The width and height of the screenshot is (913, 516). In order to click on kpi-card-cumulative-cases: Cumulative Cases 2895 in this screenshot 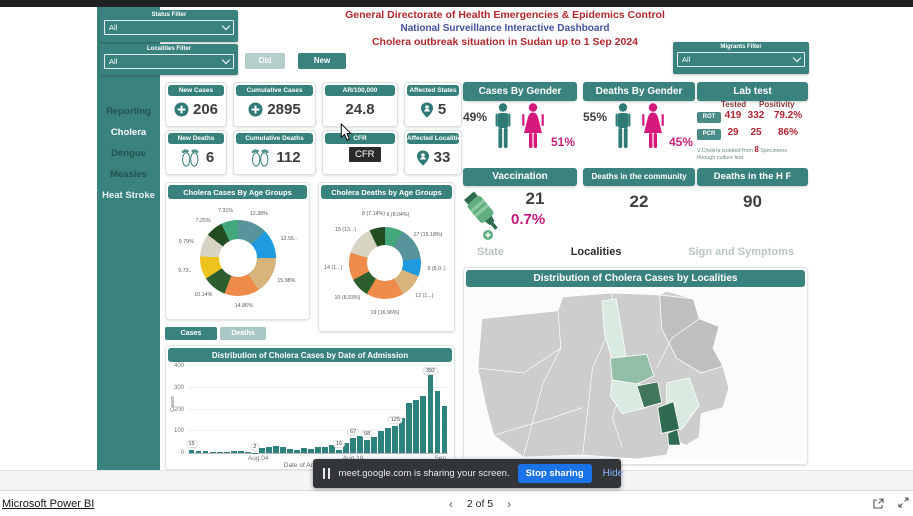, I will do `click(274, 104)`.